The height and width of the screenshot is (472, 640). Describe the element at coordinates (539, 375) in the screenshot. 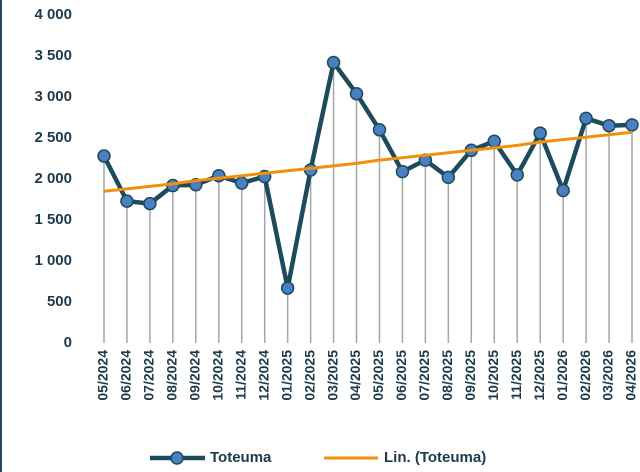

I see `x-tick-label: 12/2025` at that location.